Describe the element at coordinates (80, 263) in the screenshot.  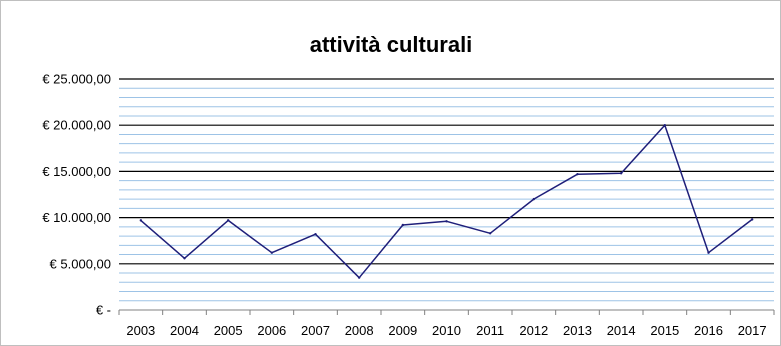
I see `y-tick-label: € 5.000,00` at that location.